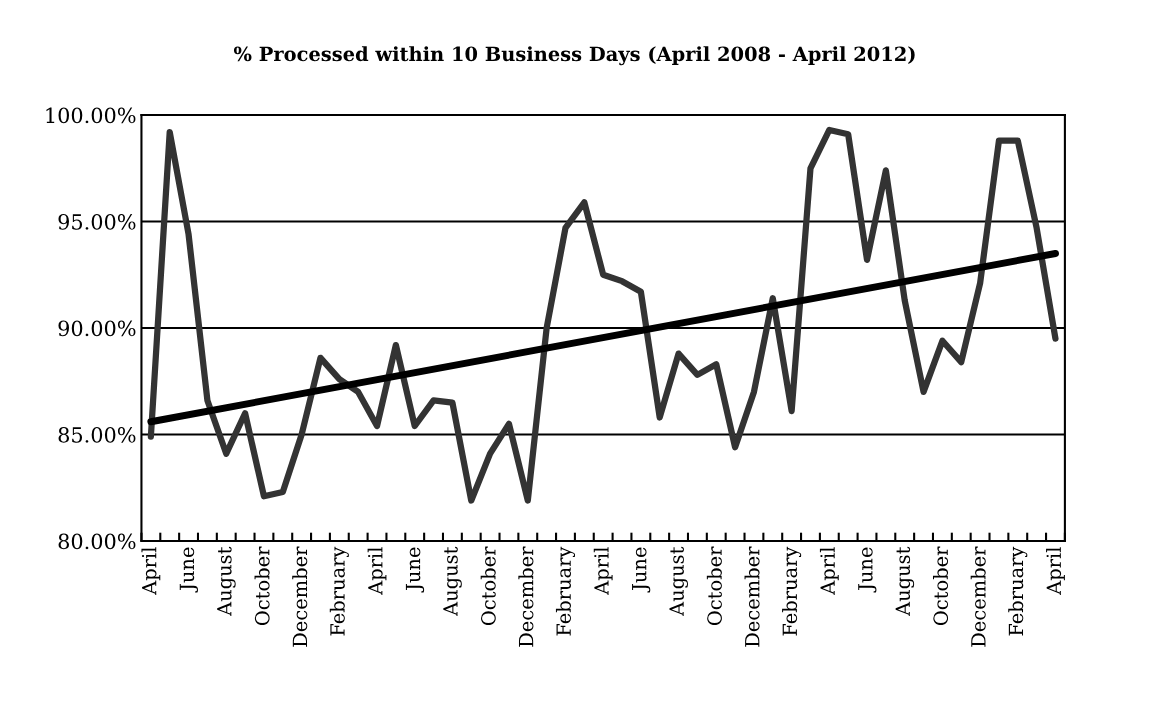 The height and width of the screenshot is (710, 1150). I want to click on y-tick-label: 80.00%, so click(97, 541).